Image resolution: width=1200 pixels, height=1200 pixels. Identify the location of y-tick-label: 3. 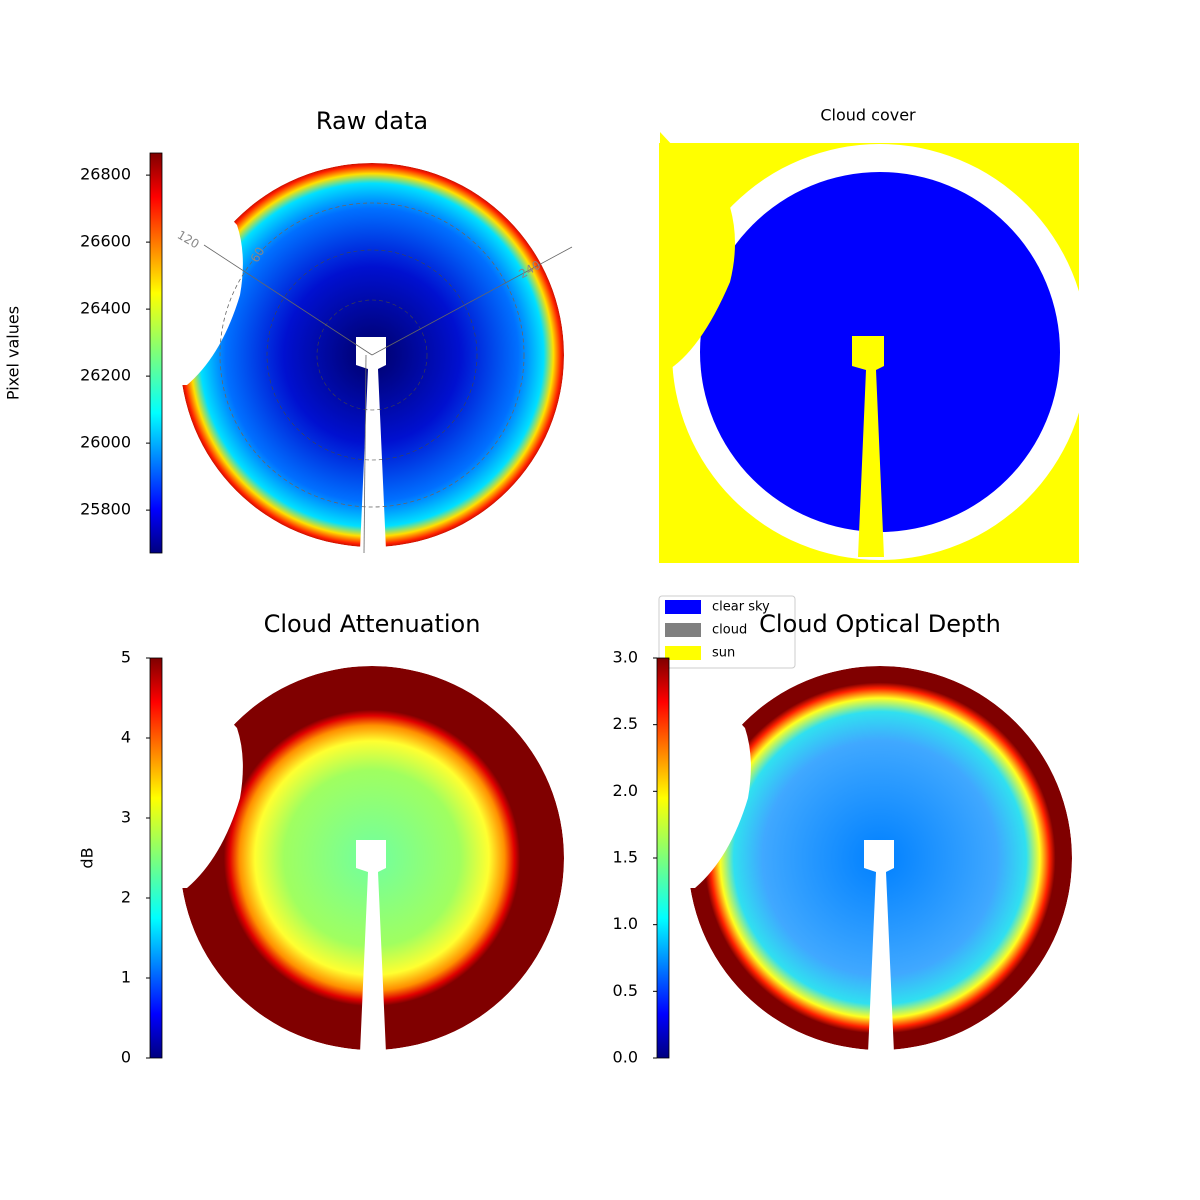
(126, 817).